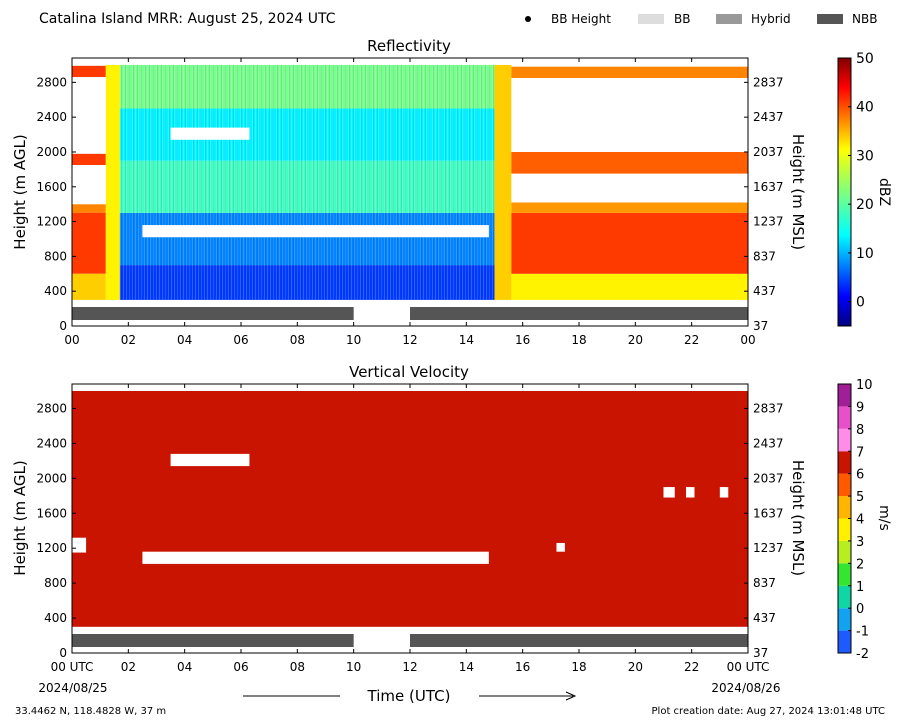 The height and width of the screenshot is (725, 900). I want to click on x-tick-label: 12, so click(409, 667).